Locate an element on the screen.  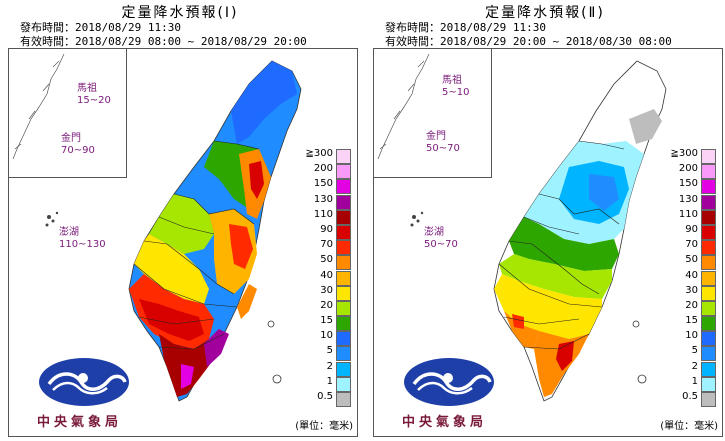
matsu-range: 15~20 is located at coordinates (94, 100).